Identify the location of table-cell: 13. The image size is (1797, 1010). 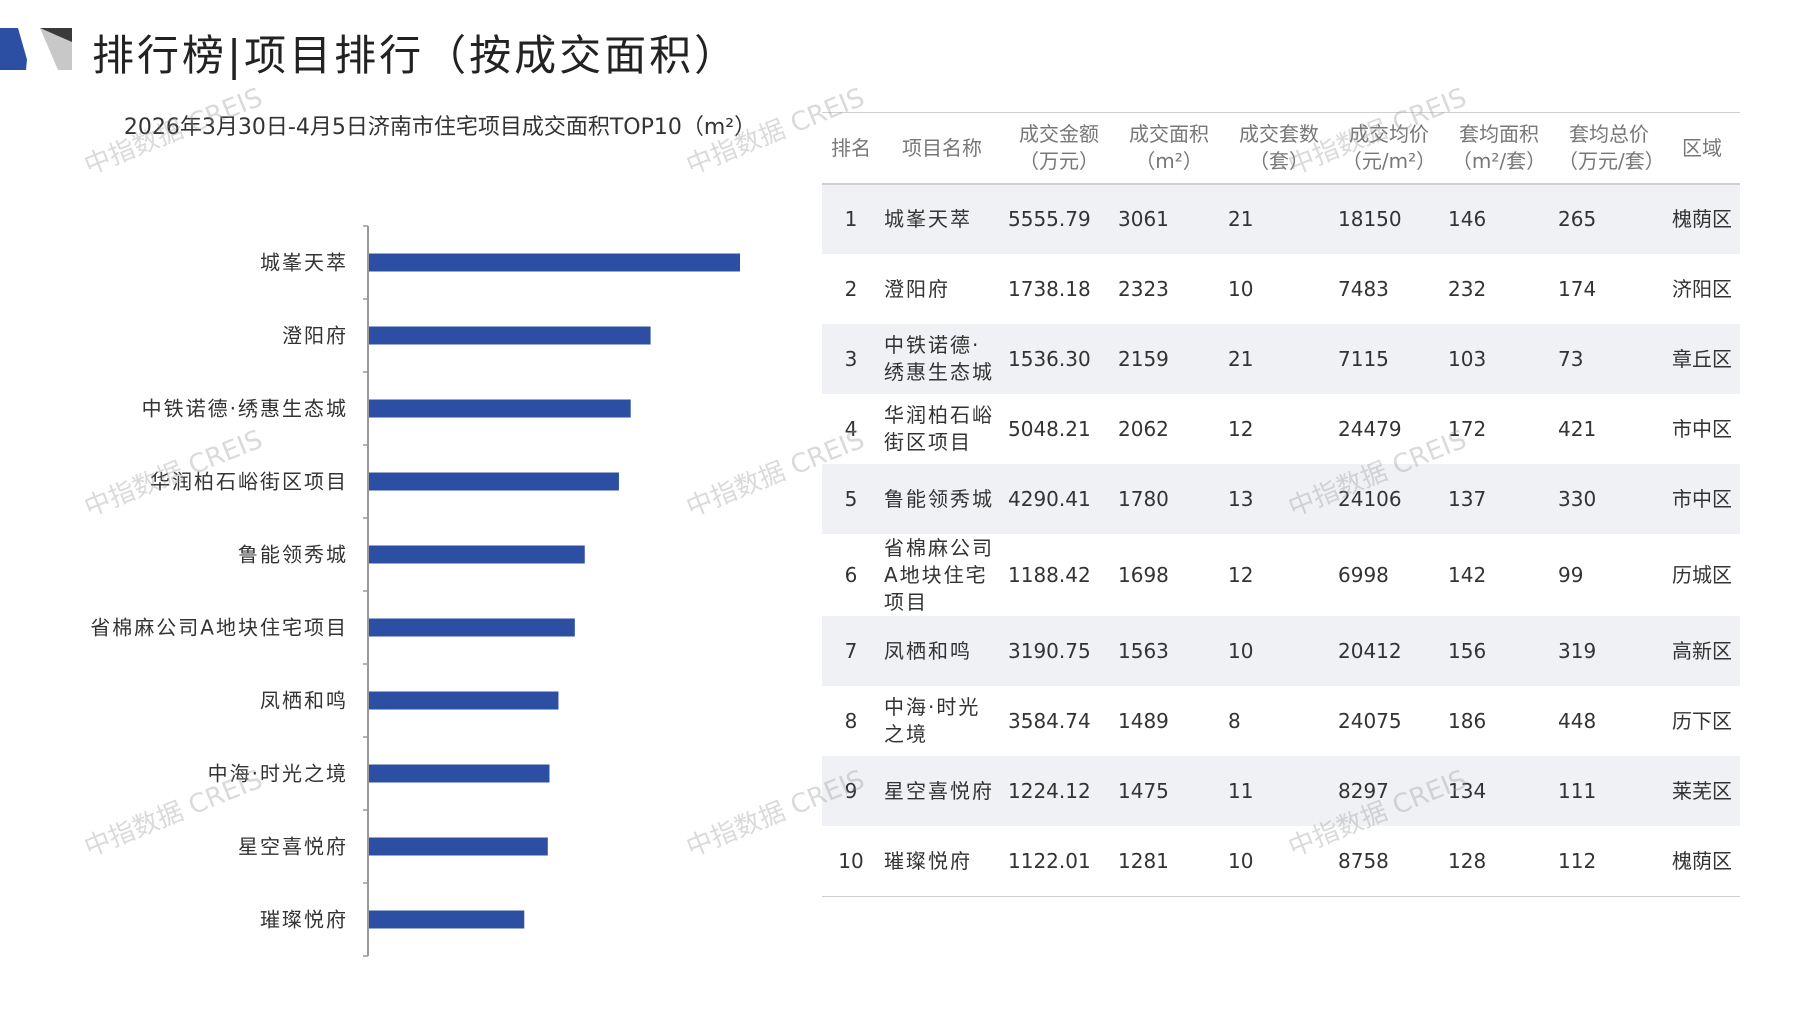
(1241, 498).